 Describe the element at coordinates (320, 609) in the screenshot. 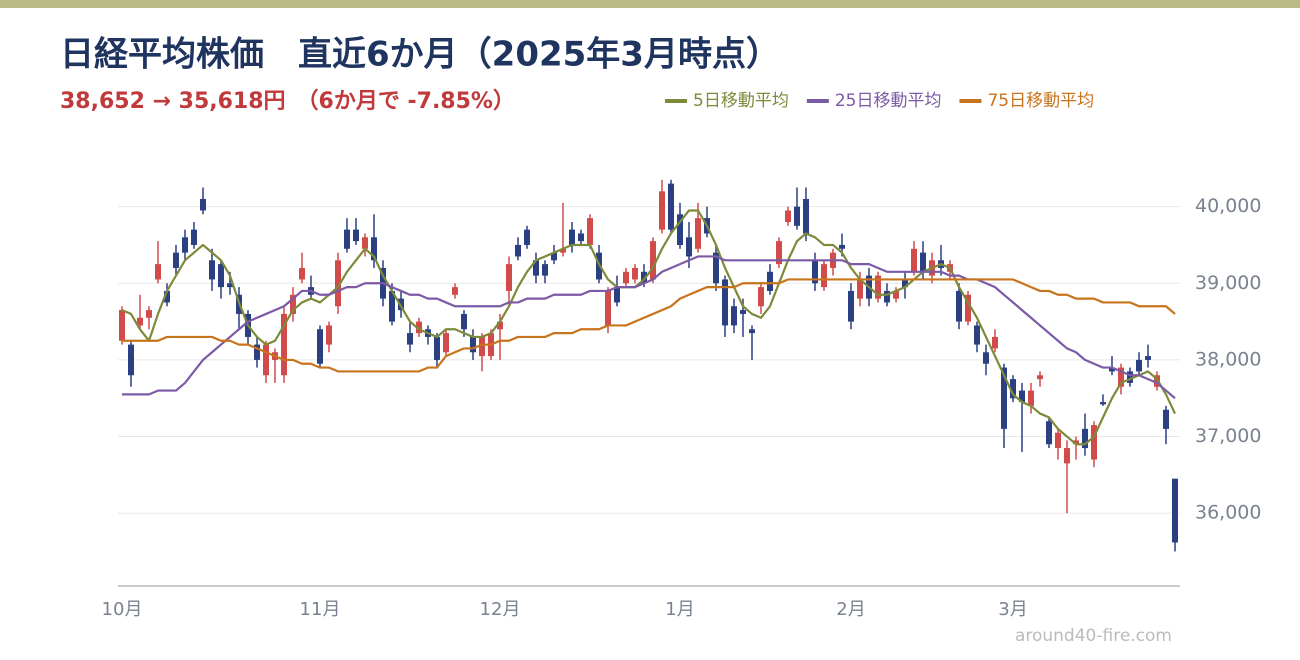

I see `x-tick-label: 11月` at that location.